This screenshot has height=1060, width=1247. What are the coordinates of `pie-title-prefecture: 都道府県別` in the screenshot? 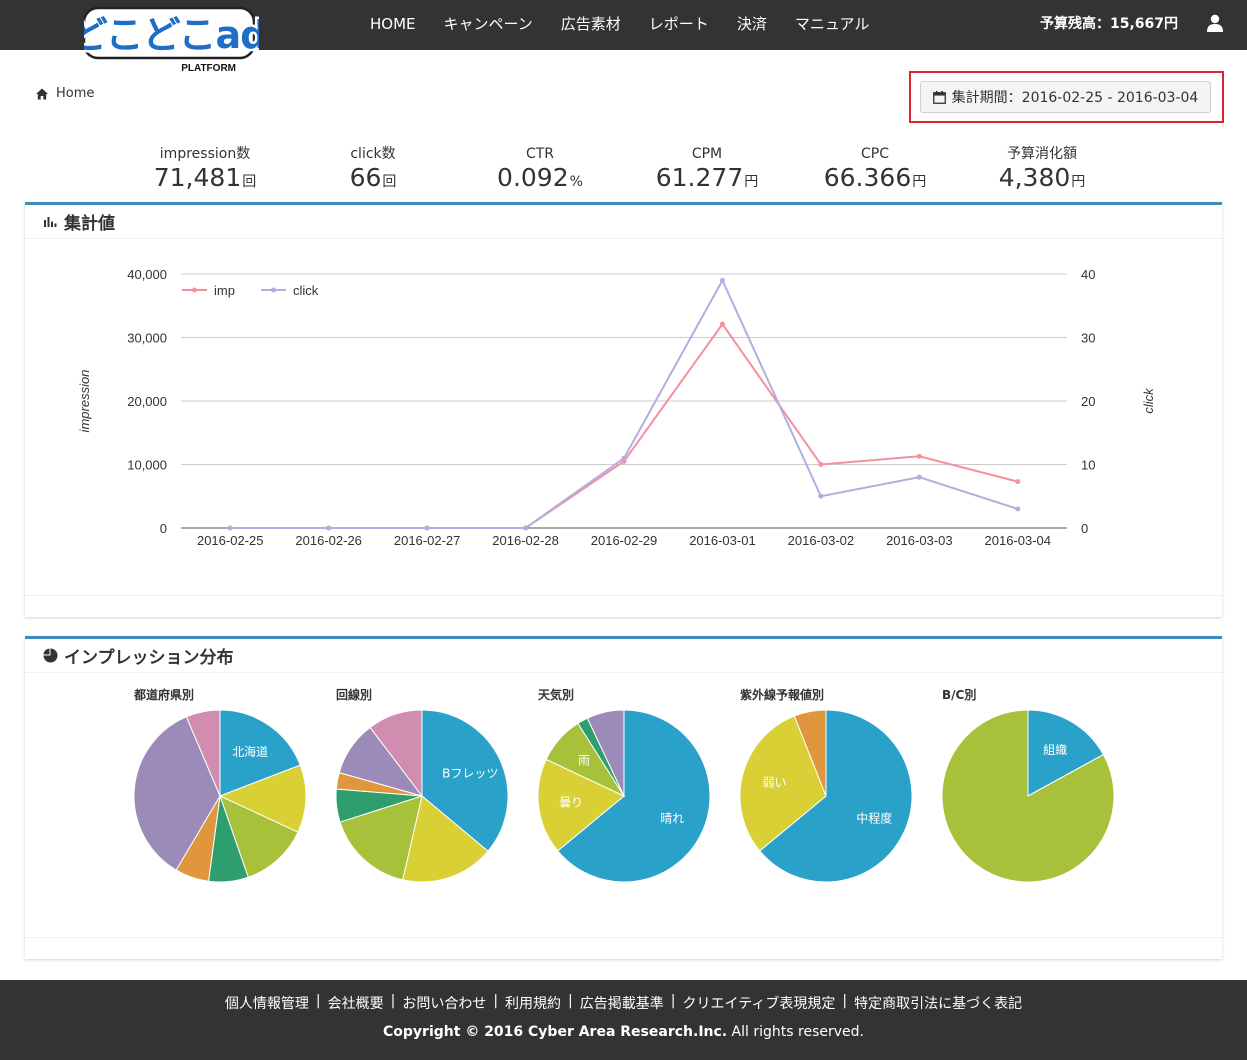 It's located at (164, 695).